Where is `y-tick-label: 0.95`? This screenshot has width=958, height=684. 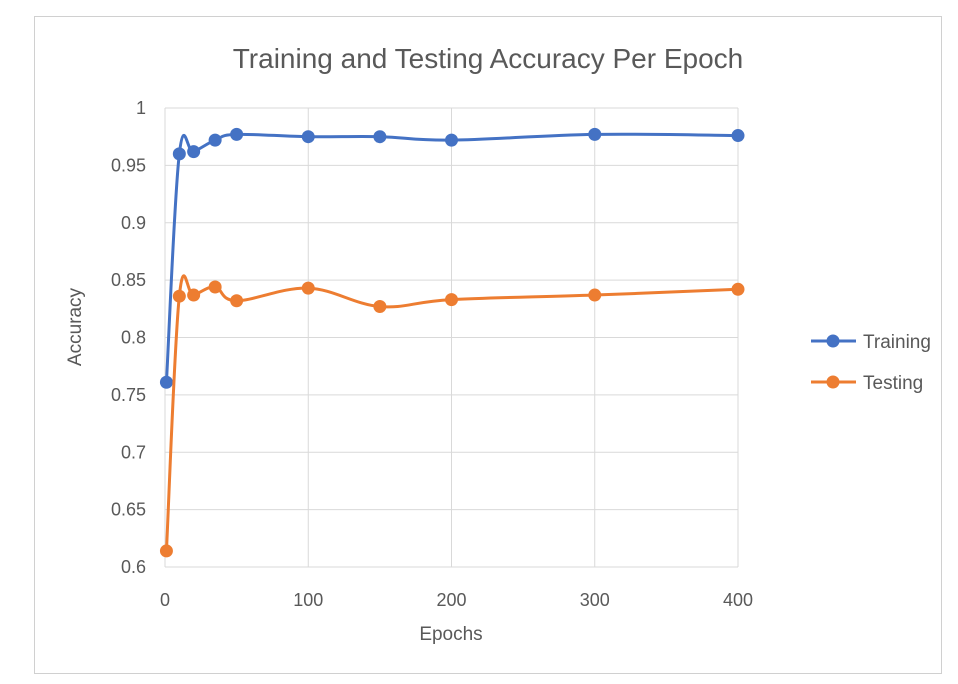 y-tick-label: 0.95 is located at coordinates (128, 165).